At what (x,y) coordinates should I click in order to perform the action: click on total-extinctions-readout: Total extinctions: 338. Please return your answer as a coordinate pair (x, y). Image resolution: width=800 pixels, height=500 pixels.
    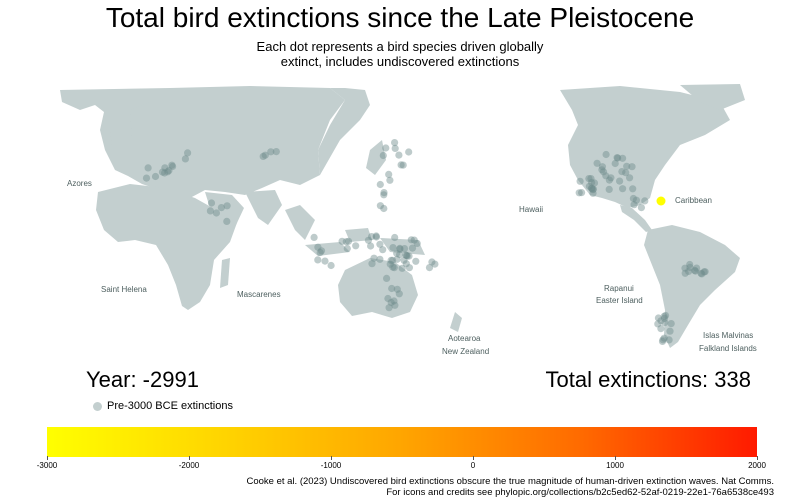
    Looking at the image, I should click on (648, 379).